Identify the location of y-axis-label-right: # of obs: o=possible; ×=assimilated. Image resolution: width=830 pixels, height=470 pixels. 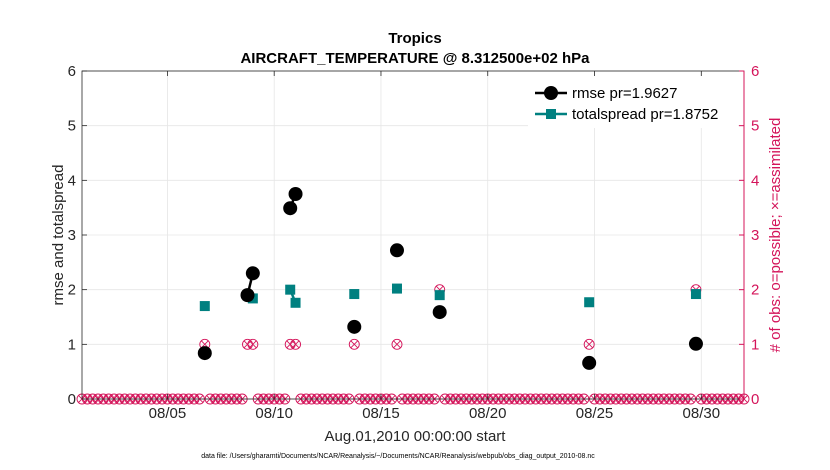
(775, 235).